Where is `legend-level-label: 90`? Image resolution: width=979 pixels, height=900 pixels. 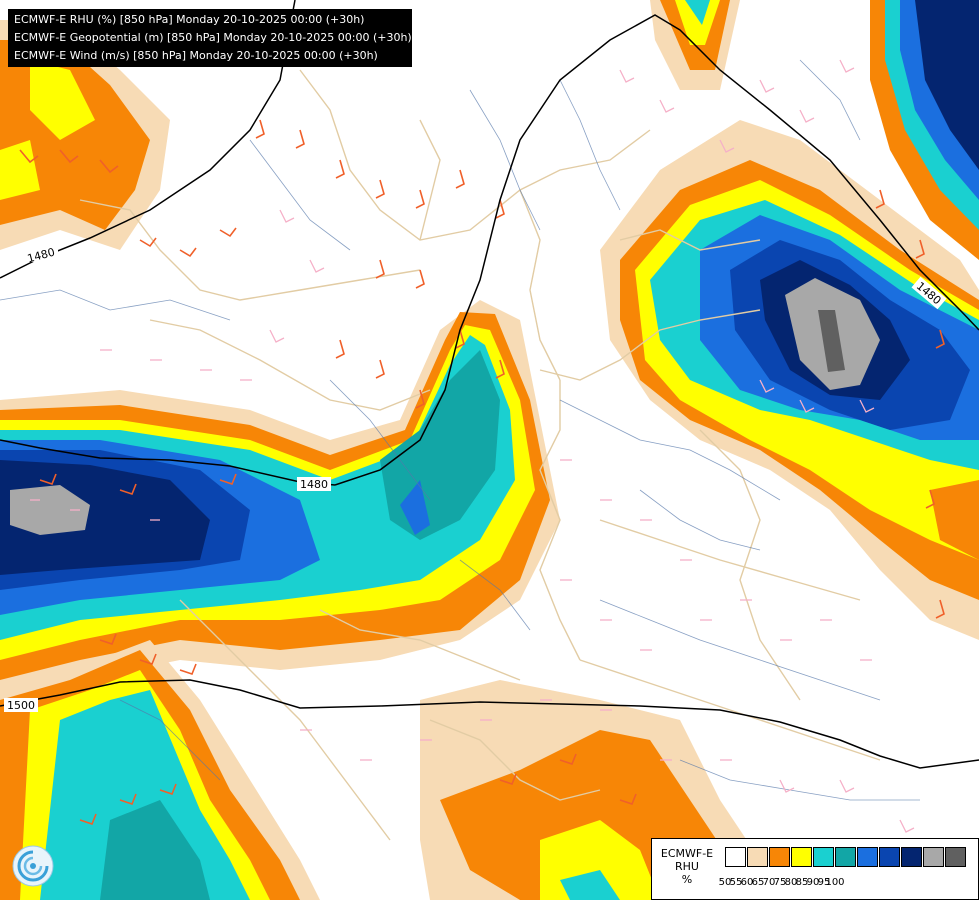 legend-level-label: 90 is located at coordinates (813, 882).